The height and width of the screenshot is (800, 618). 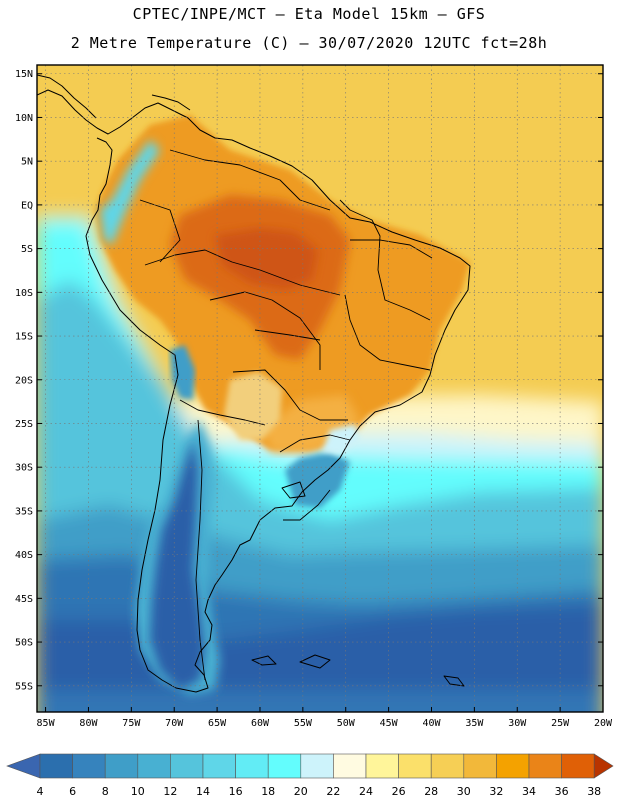 What do you see at coordinates (24, 555) in the screenshot?
I see `latitude-tick-label: 40S` at bounding box center [24, 555].